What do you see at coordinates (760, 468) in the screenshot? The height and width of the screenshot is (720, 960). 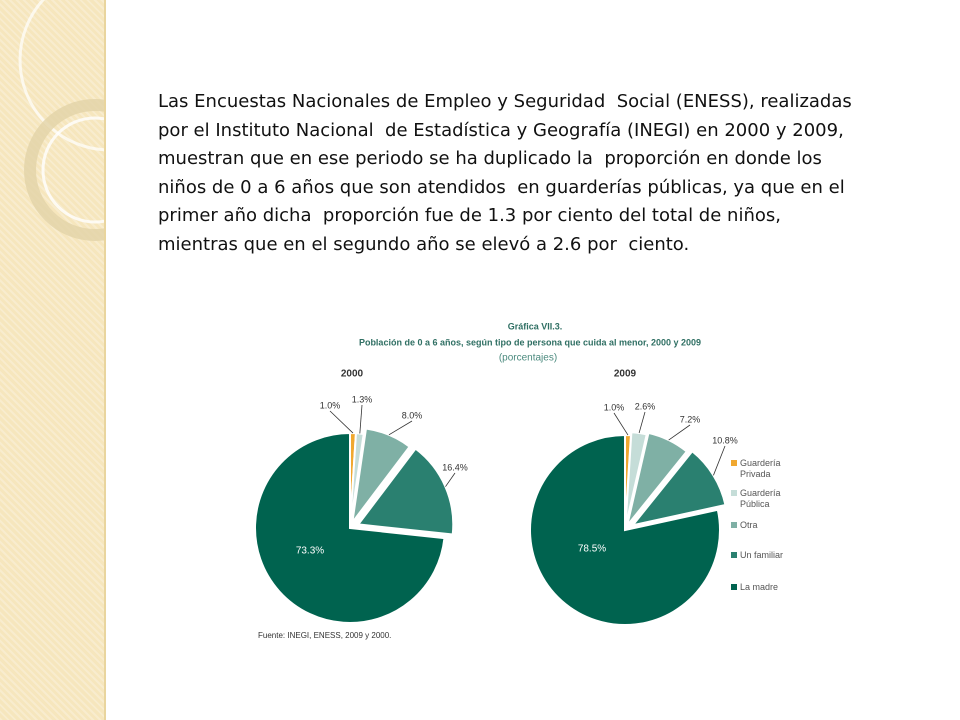 I see `legend-label: Guardería Privada` at bounding box center [760, 468].